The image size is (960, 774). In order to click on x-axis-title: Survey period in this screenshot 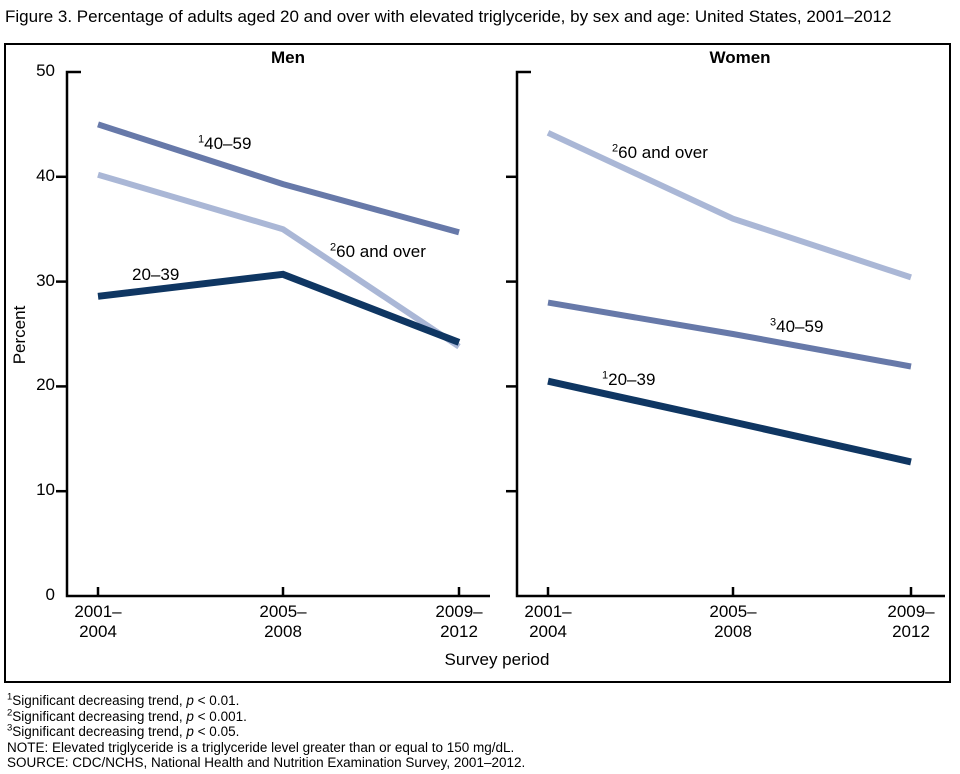, I will do `click(497, 659)`.